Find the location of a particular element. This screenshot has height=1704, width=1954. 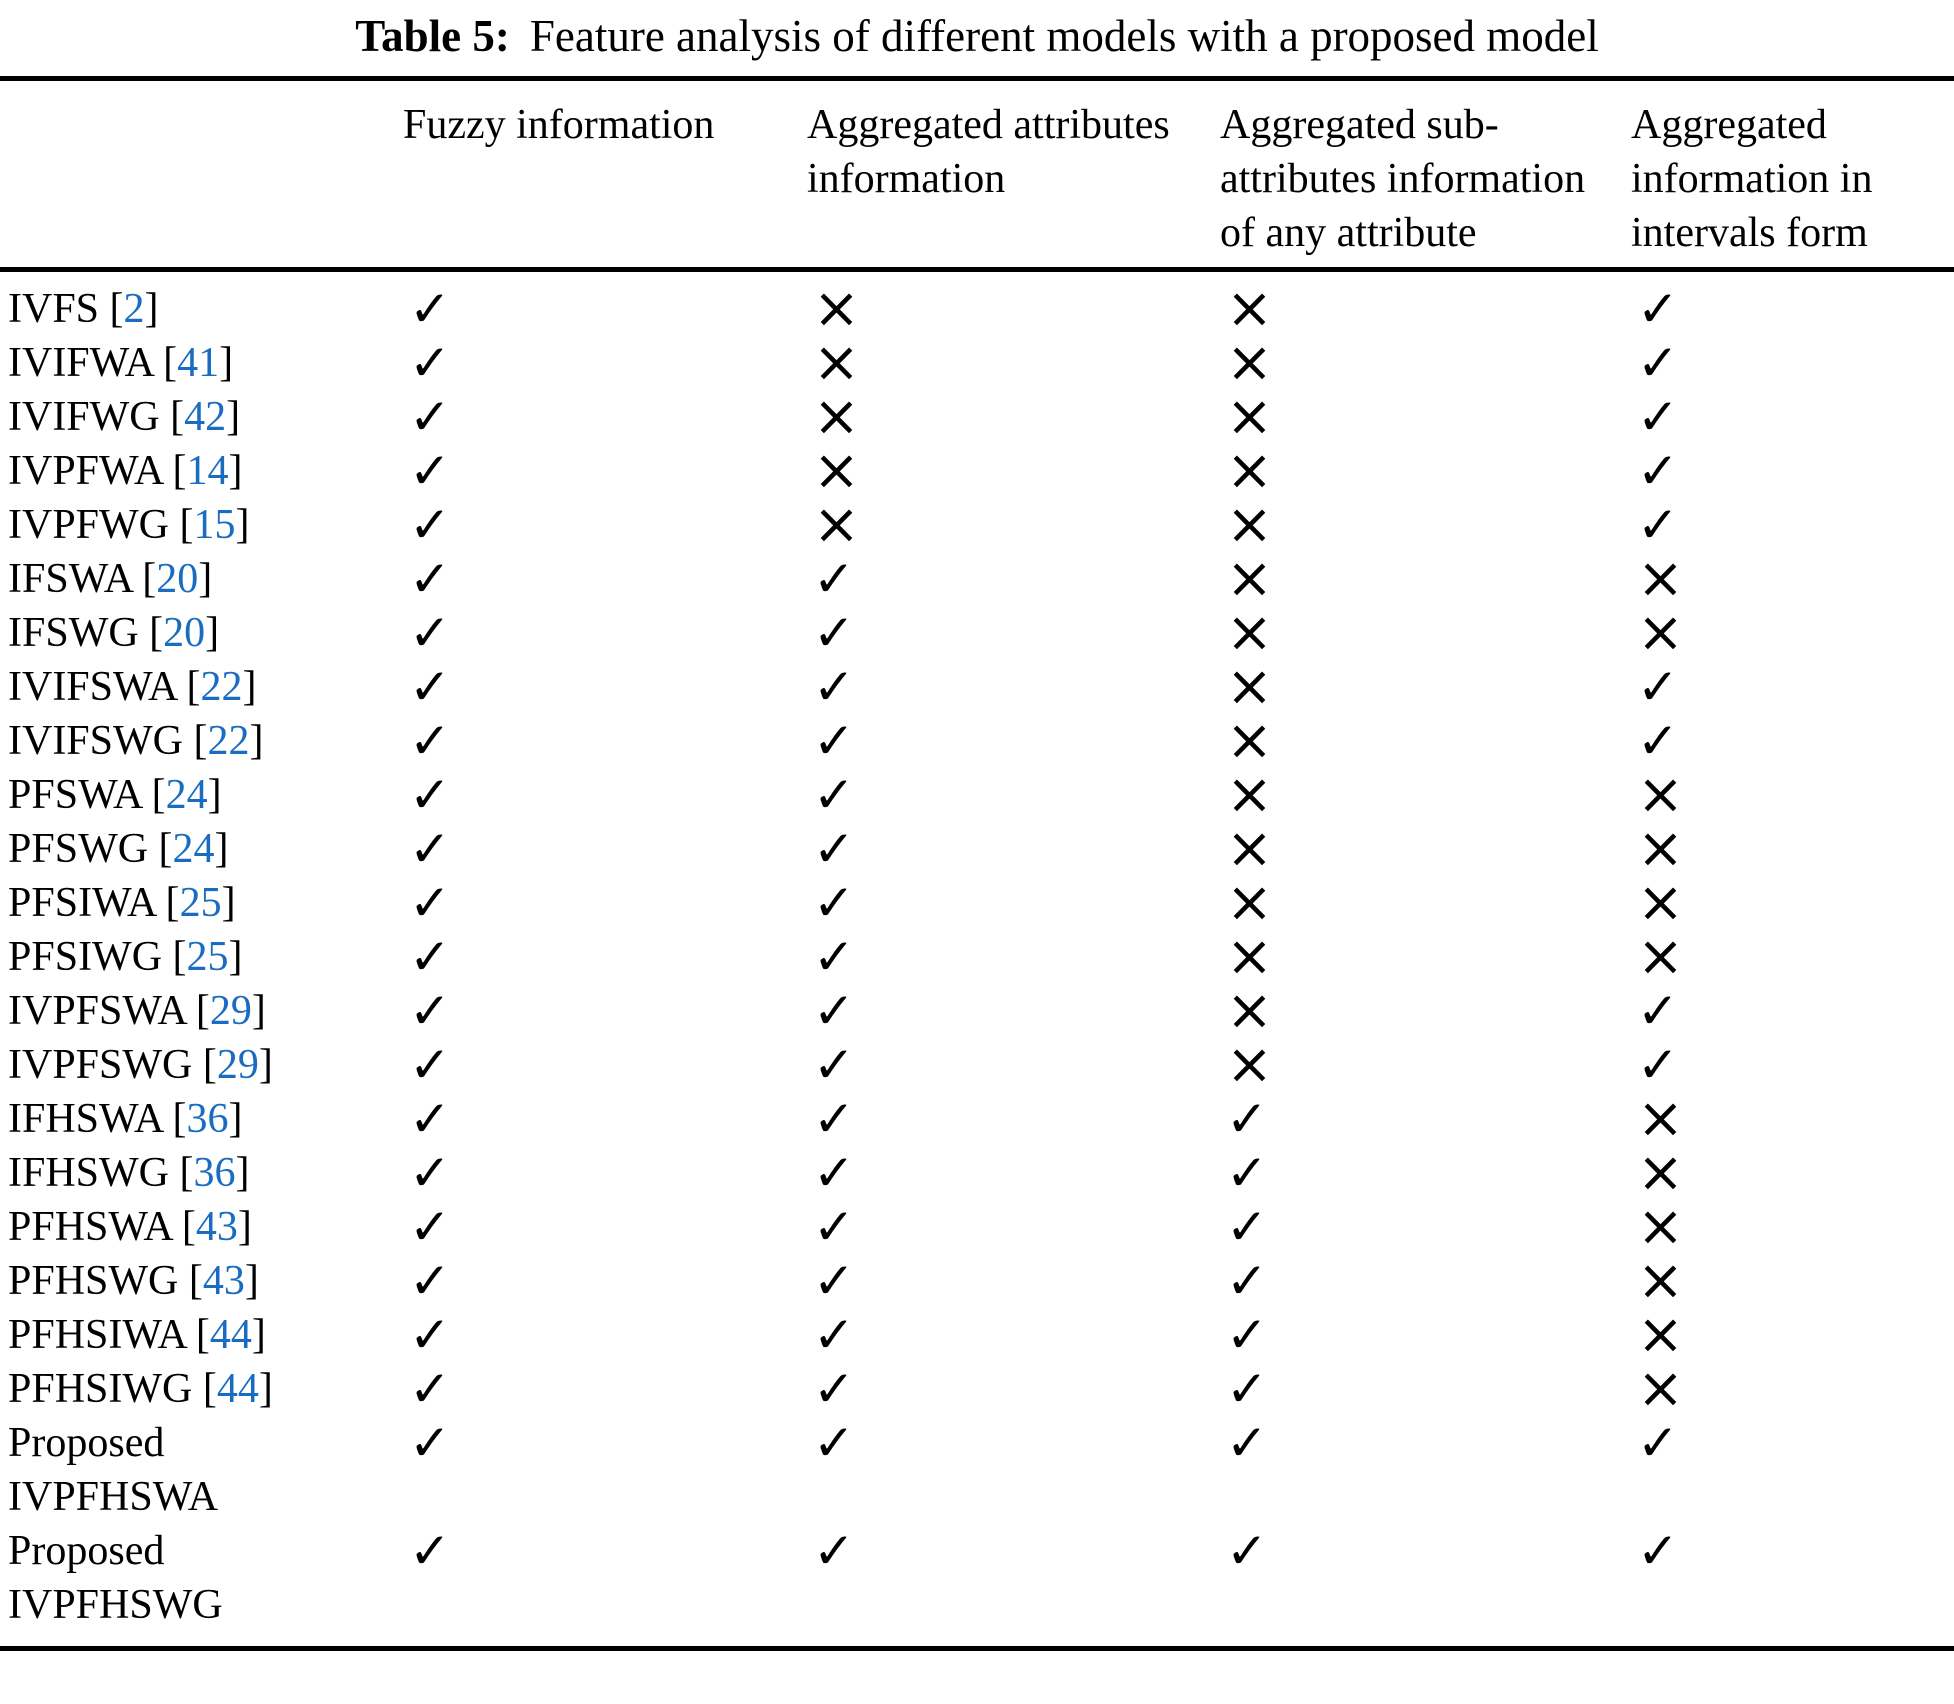

table-row: IVPFSWG [29] ✓ ✓ × ✓ is located at coordinates (977, 1065).